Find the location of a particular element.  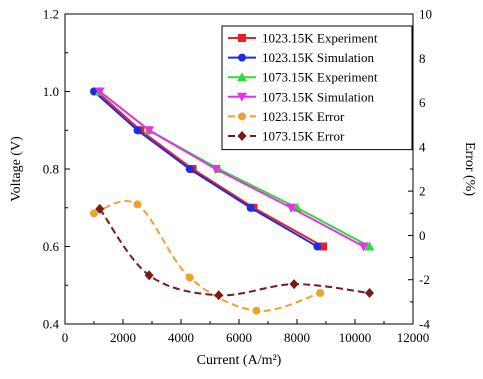

y-tick-label: 0.6 is located at coordinates (51, 246).